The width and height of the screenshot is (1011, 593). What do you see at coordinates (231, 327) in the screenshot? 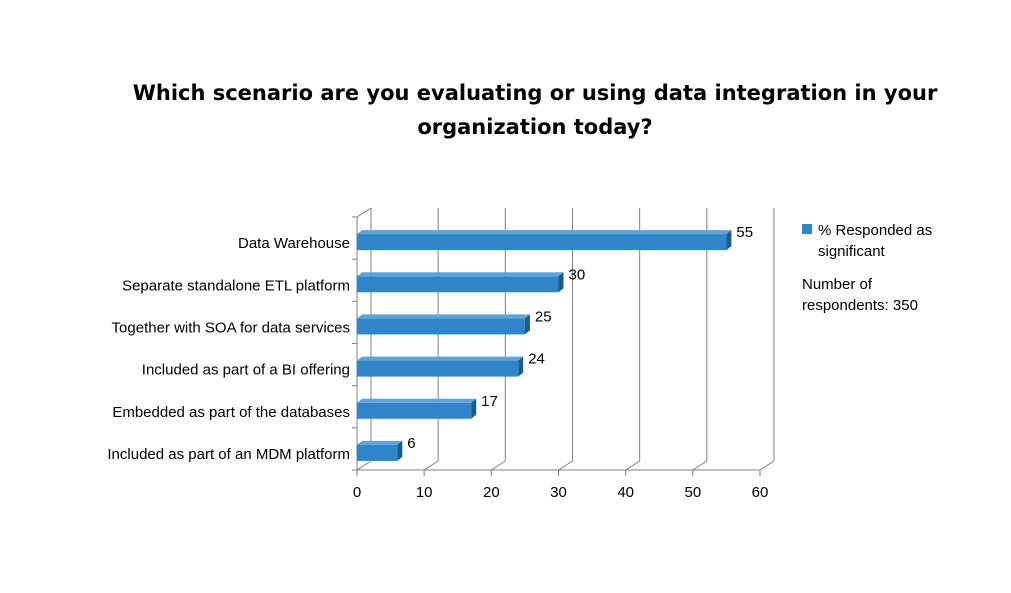
I see `category-label: Together with SOA for data services` at bounding box center [231, 327].